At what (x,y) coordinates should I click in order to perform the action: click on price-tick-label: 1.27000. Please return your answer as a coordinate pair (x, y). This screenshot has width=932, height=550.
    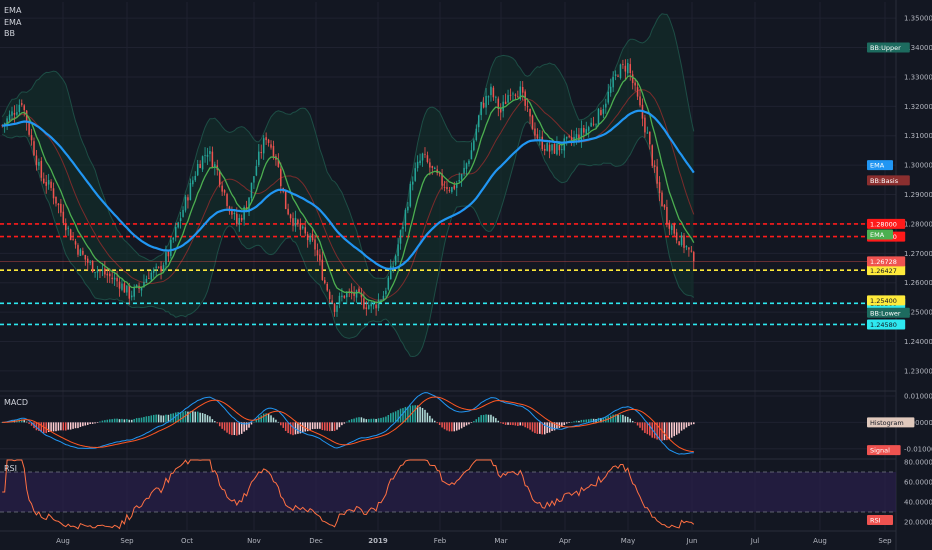
    Looking at the image, I should click on (918, 254).